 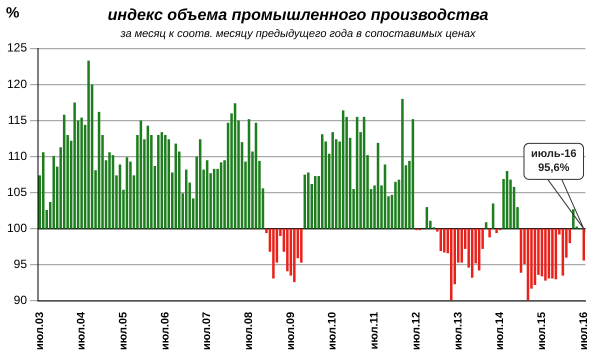 What do you see at coordinates (249, 331) in the screenshot?
I see `x-tick-label: июл.08` at bounding box center [249, 331].